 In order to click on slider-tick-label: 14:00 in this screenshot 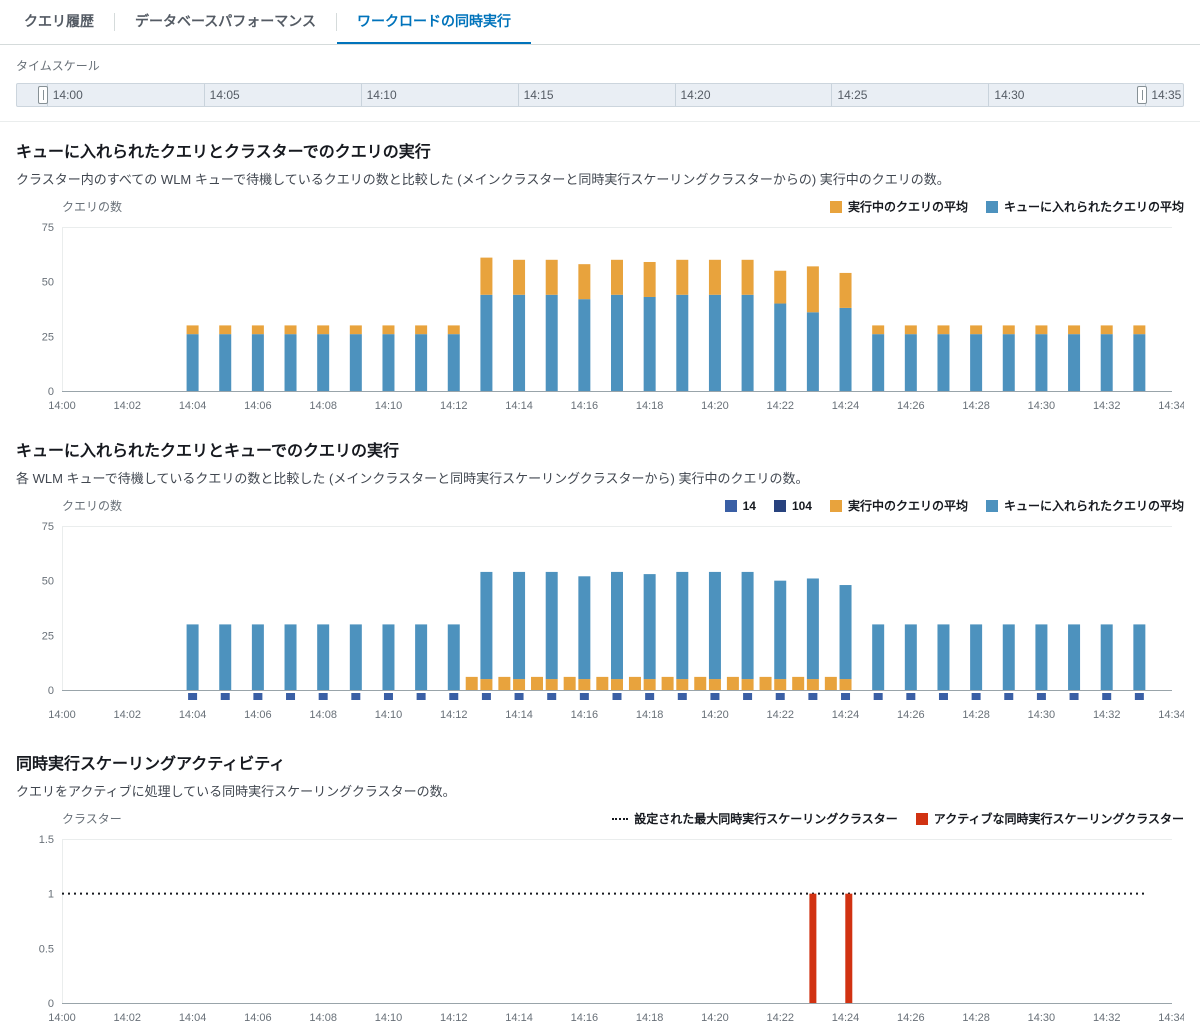, I will do `click(67, 95)`.